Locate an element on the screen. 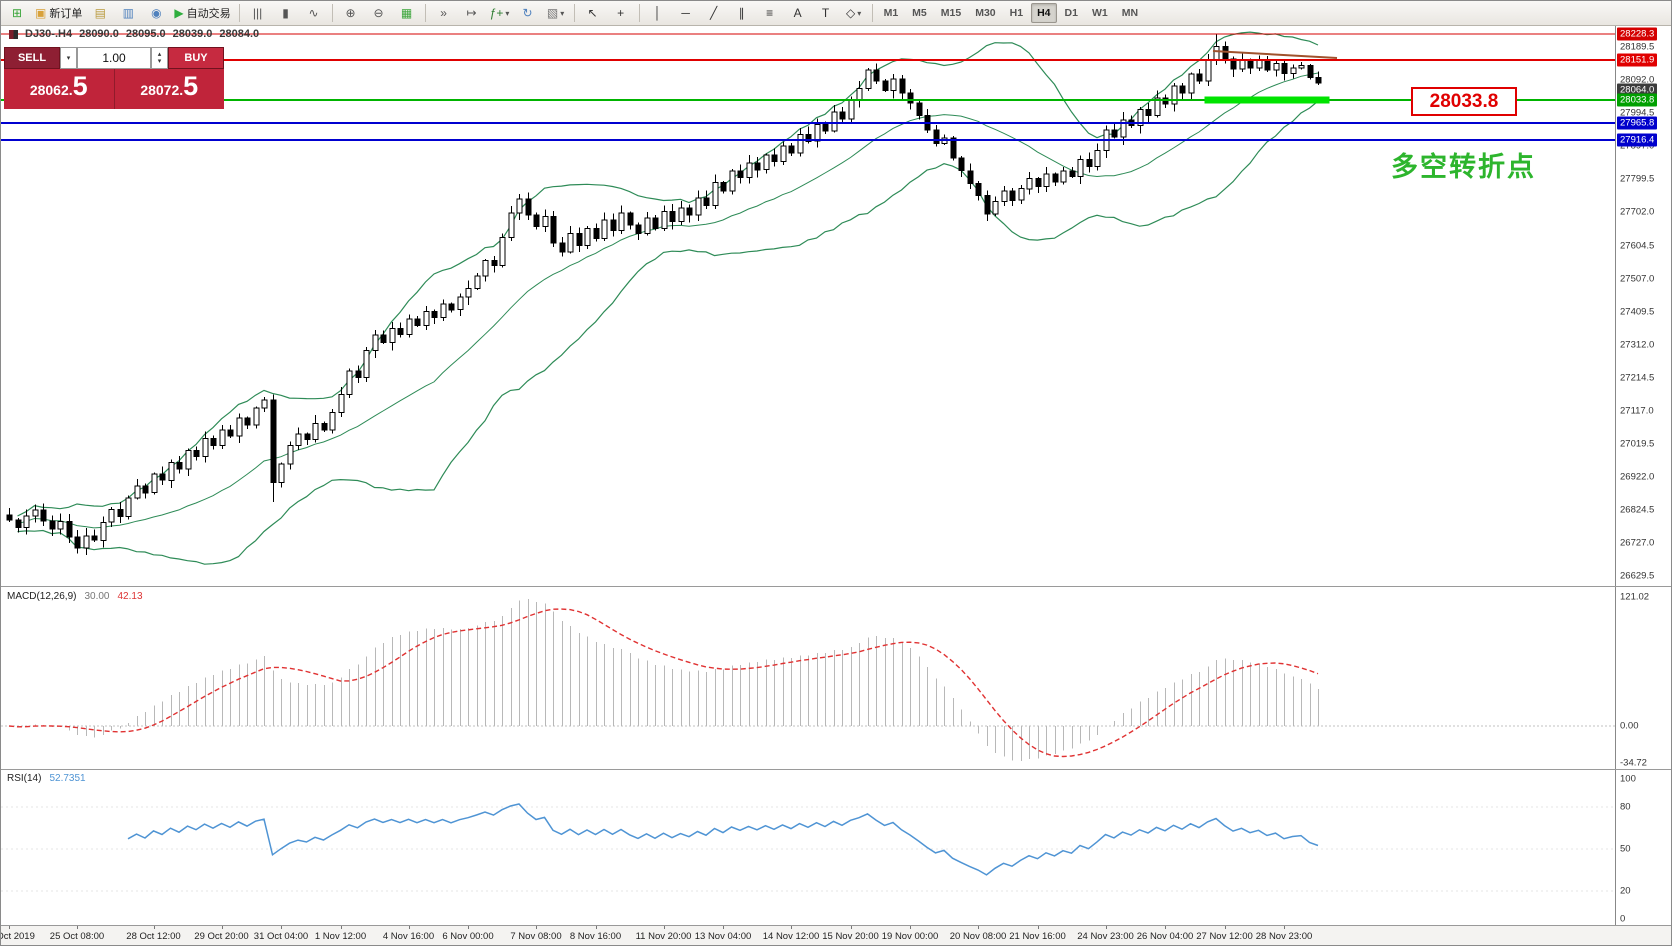  navigator-button: ◉ is located at coordinates (156, 13).